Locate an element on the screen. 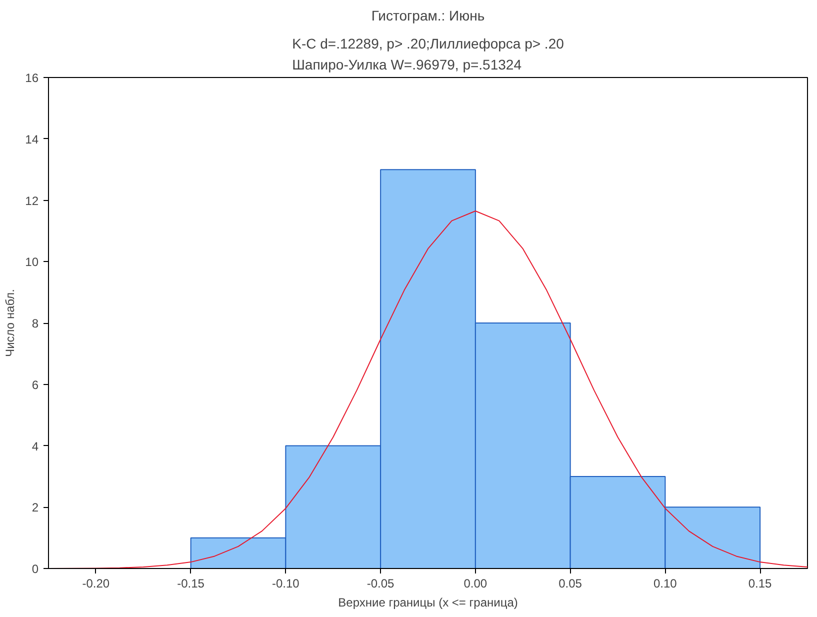 The width and height of the screenshot is (817, 617). y-tick-label: 14 is located at coordinates (32, 139).